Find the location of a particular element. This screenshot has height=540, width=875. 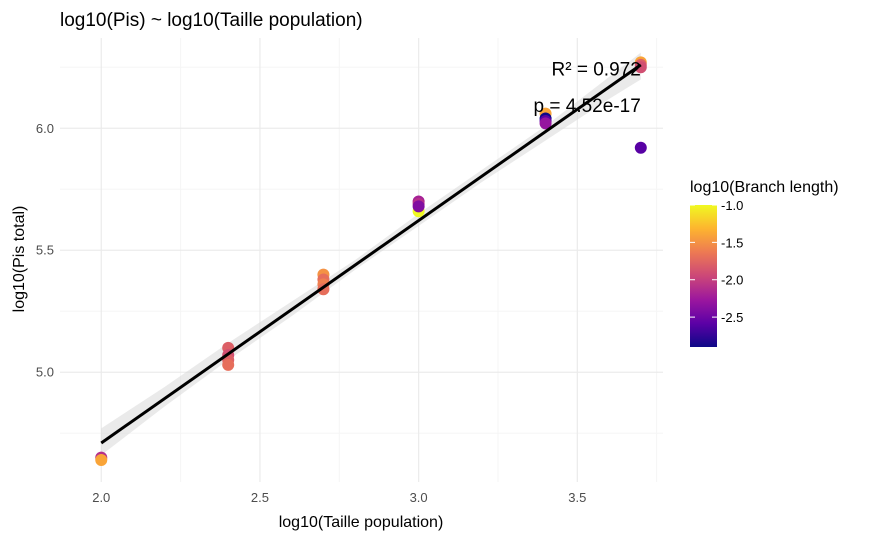

legend-title: log10(Branch length) is located at coordinates (764, 187).